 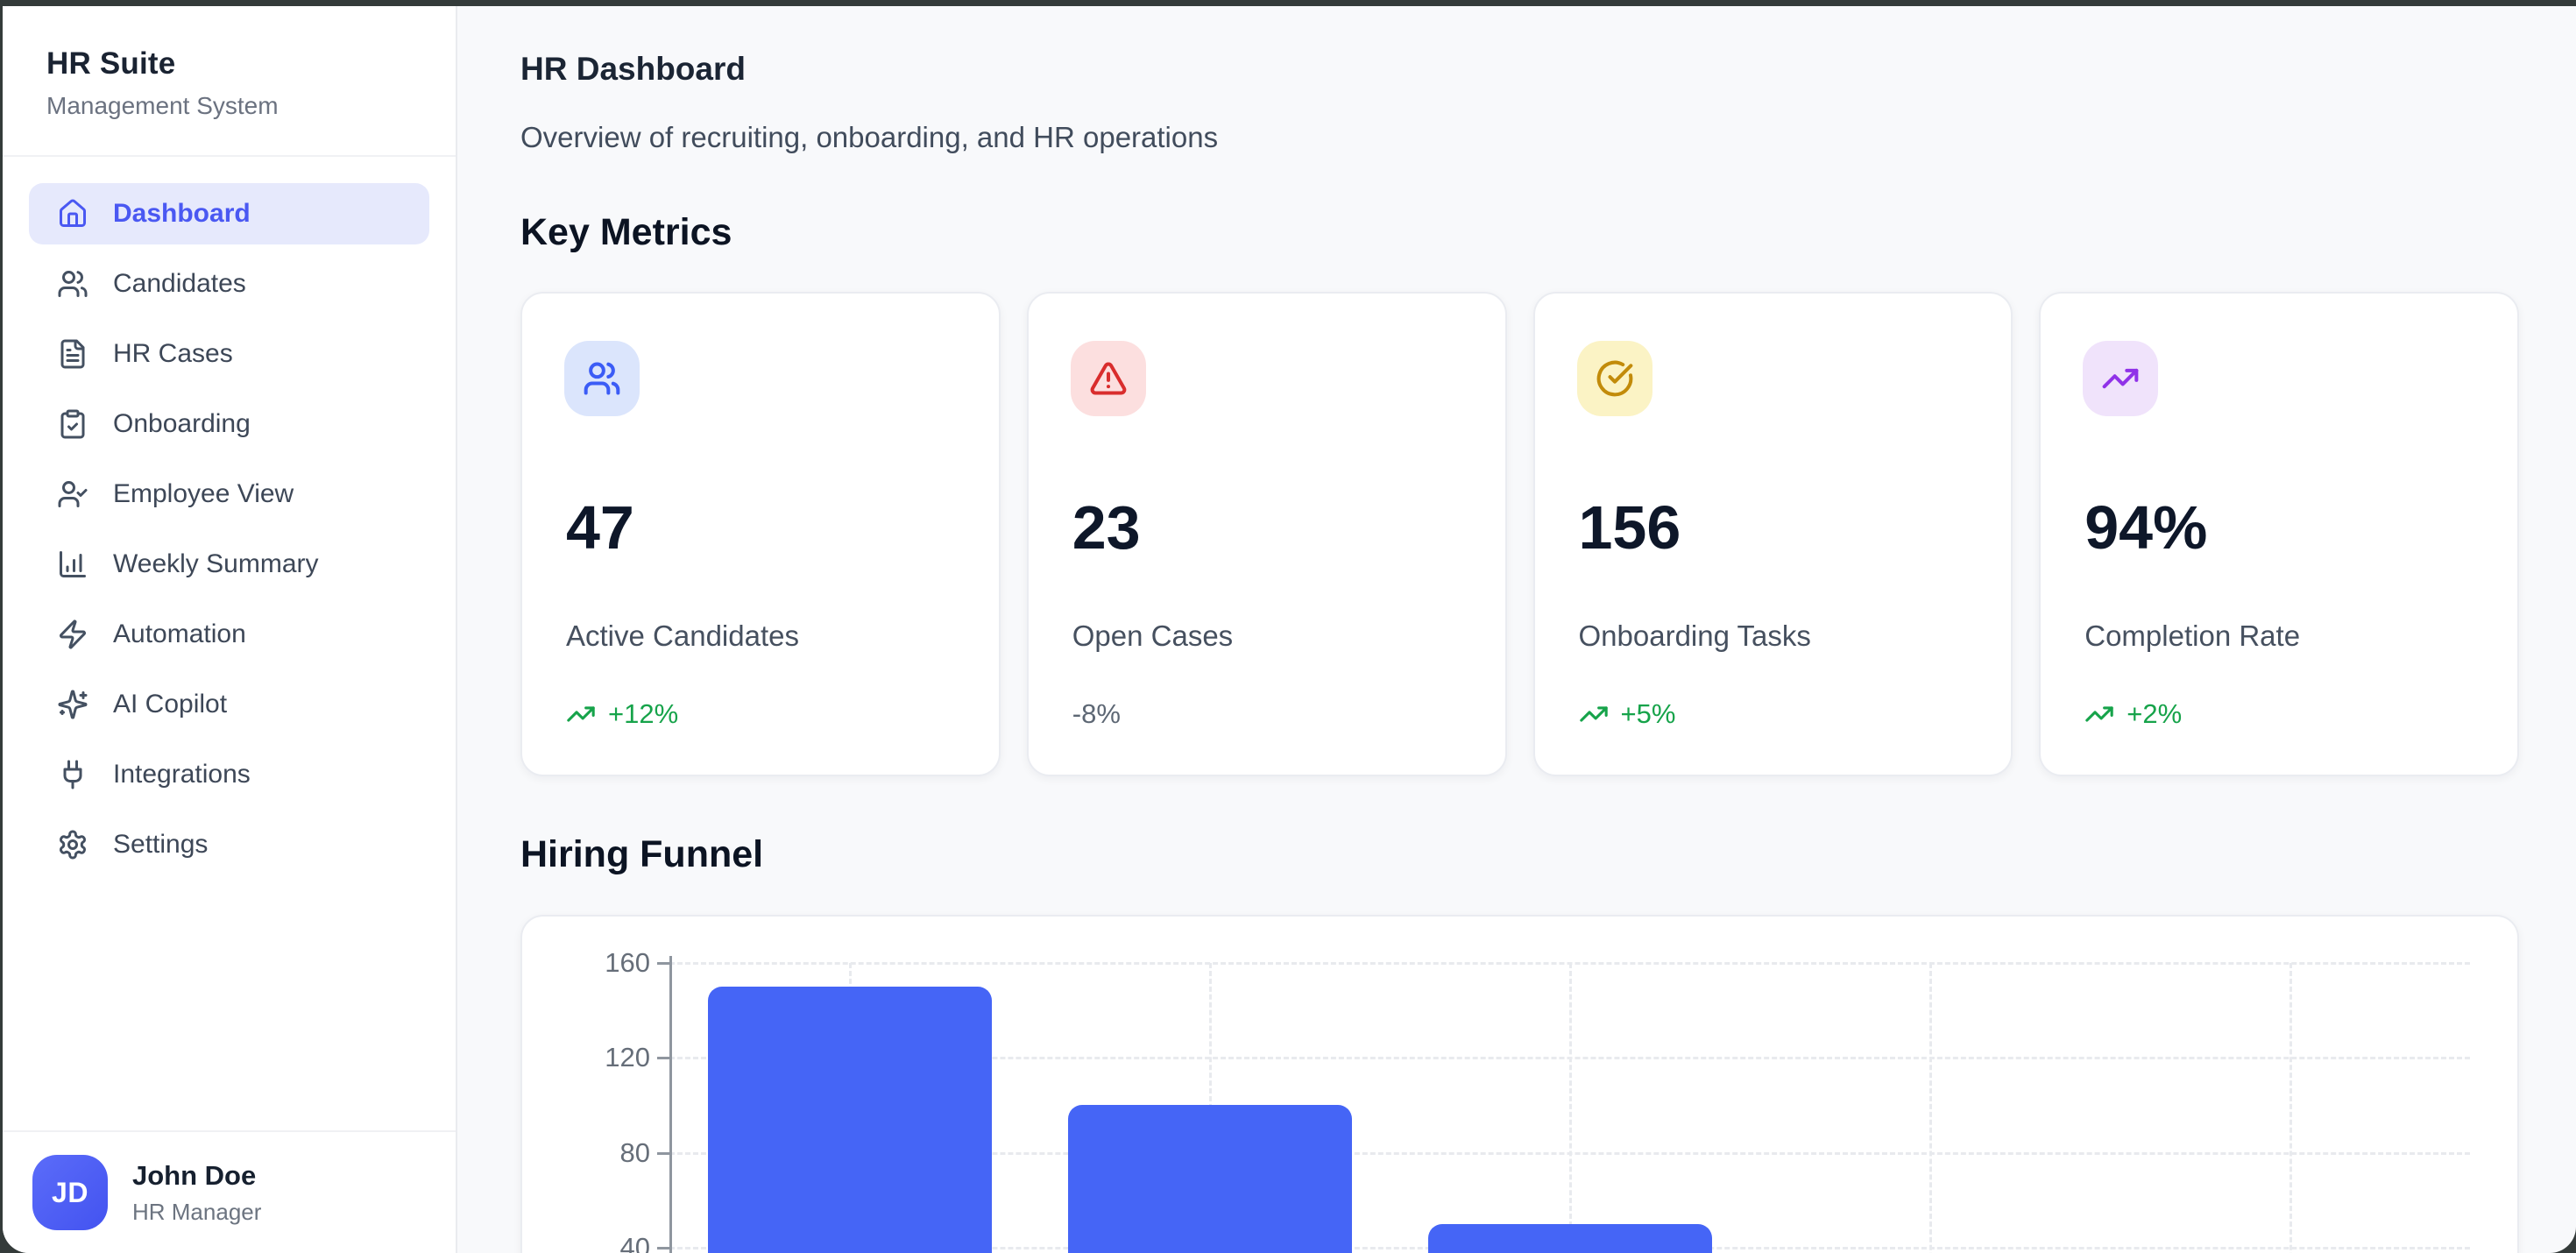 I want to click on metric-value: 23, so click(x=1106, y=527).